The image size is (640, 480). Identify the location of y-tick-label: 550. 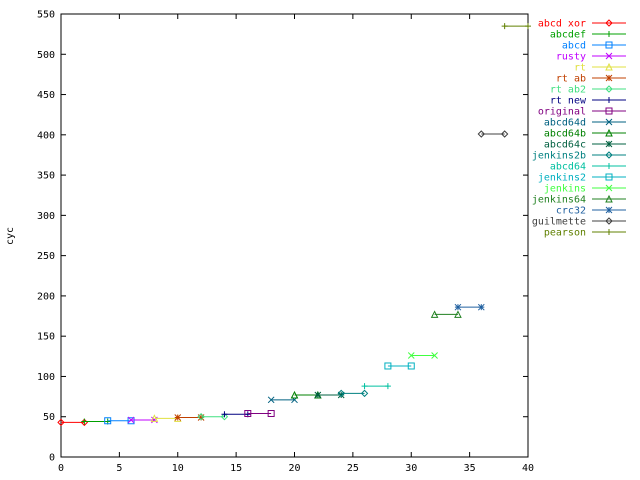
(46, 15).